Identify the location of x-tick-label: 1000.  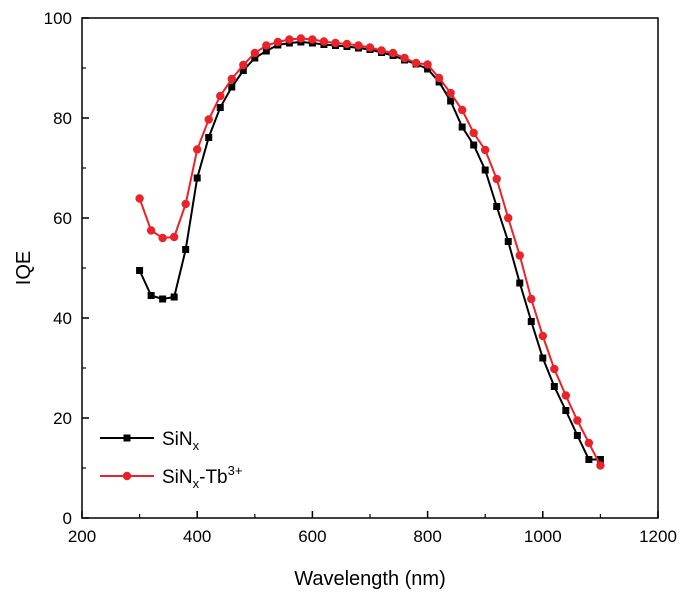
(543, 536).